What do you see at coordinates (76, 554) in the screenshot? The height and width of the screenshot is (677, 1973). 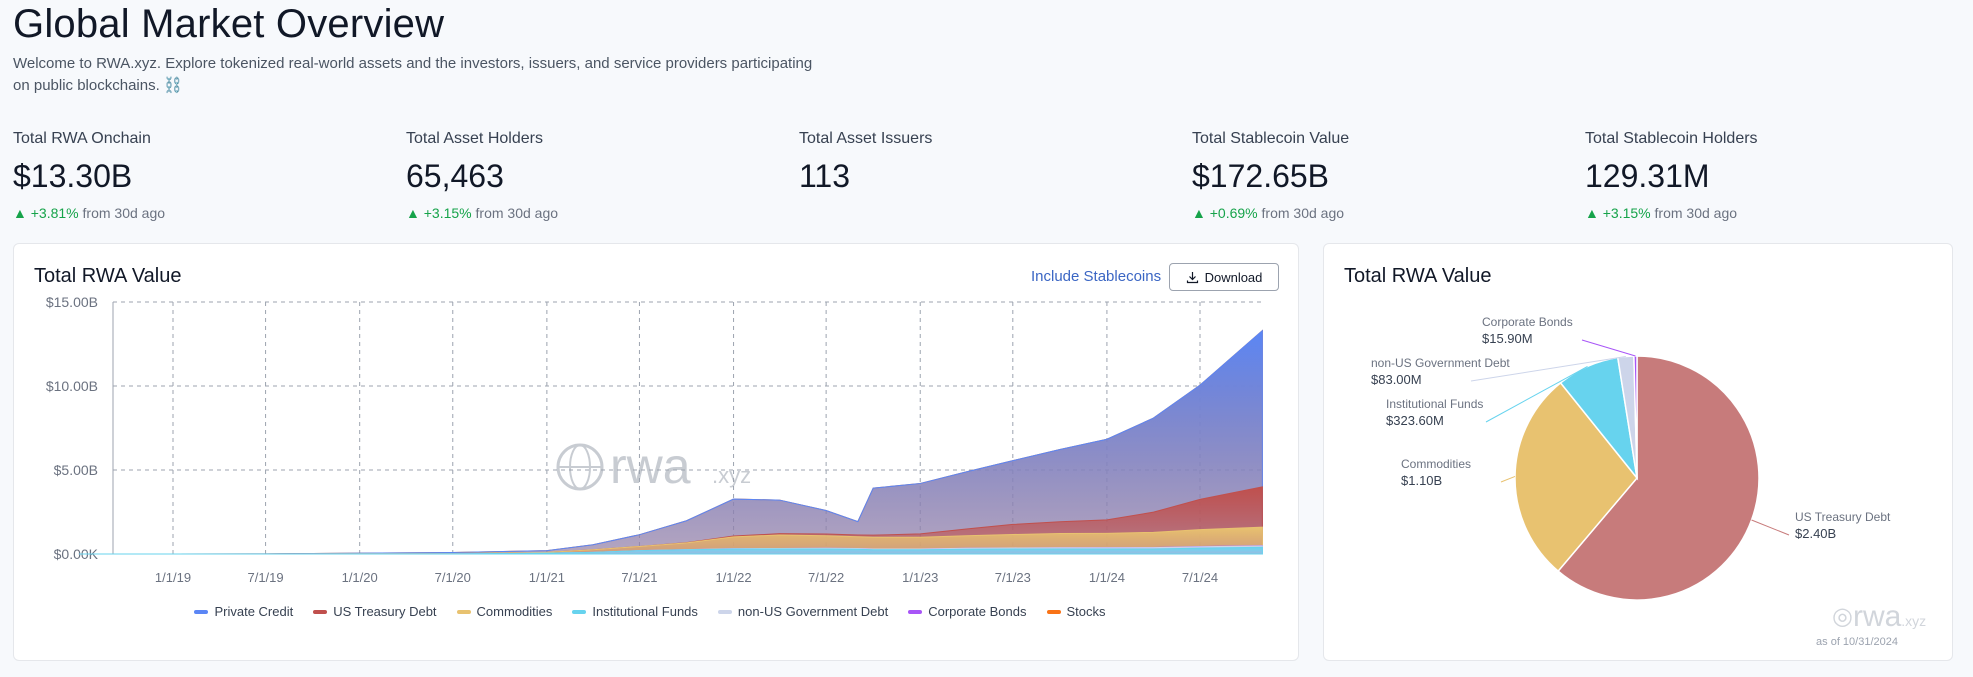 I see `y-tick-label: $0.00K` at bounding box center [76, 554].